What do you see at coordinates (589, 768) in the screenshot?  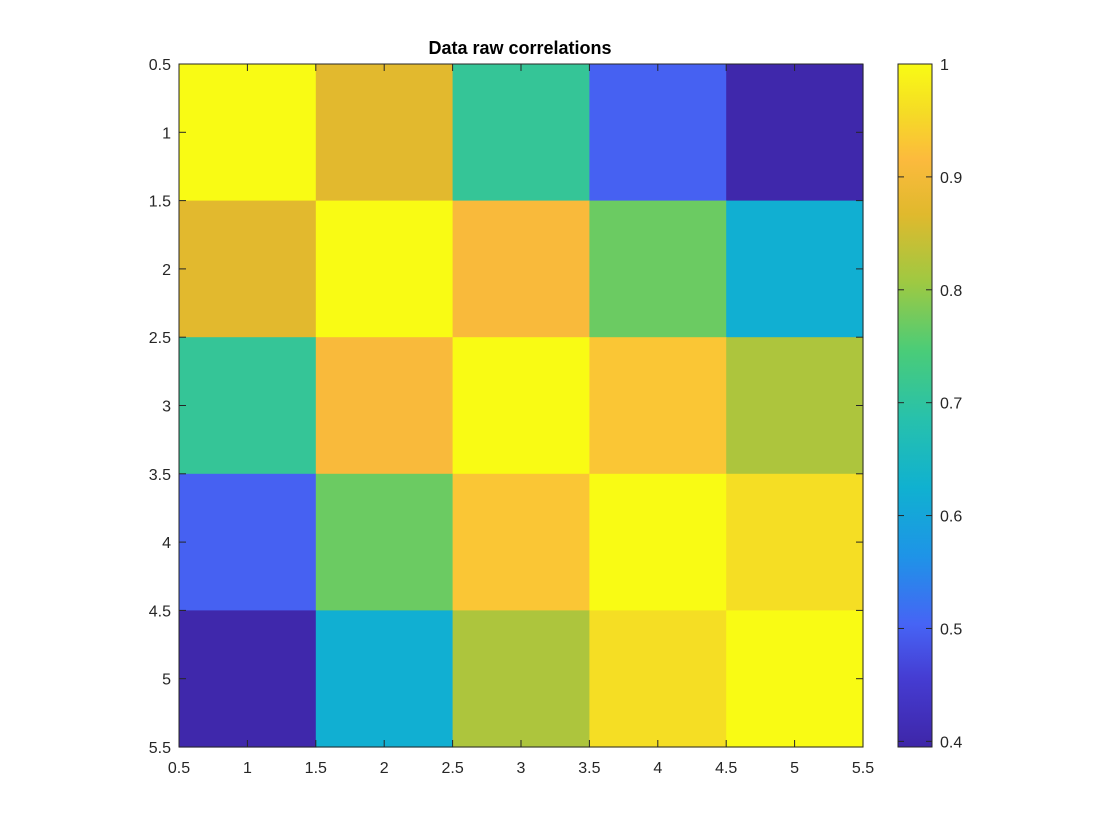 I see `x-tick-label: 3.5` at bounding box center [589, 768].